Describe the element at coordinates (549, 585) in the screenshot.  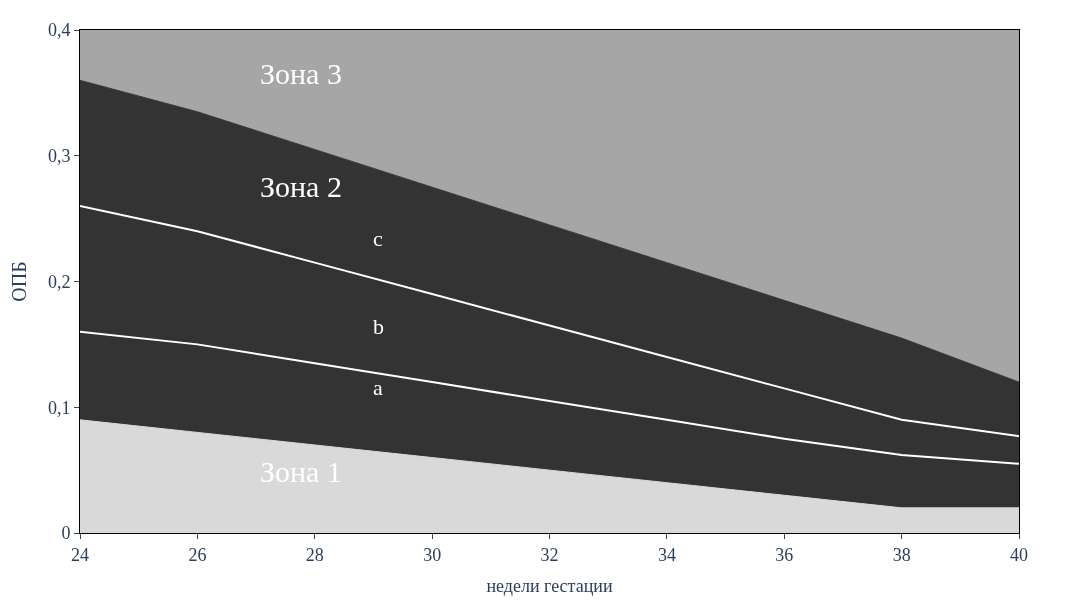
I see `x-axis-title: недели гестации` at that location.